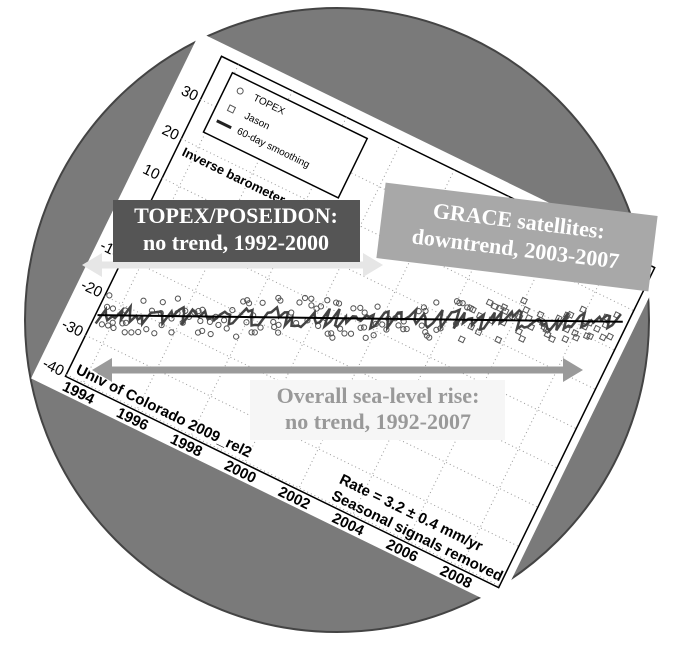 The width and height of the screenshot is (674, 645). What do you see at coordinates (517, 237) in the screenshot?
I see `grace-box: GRACE satellites: downtrend, 2003-2007` at bounding box center [517, 237].